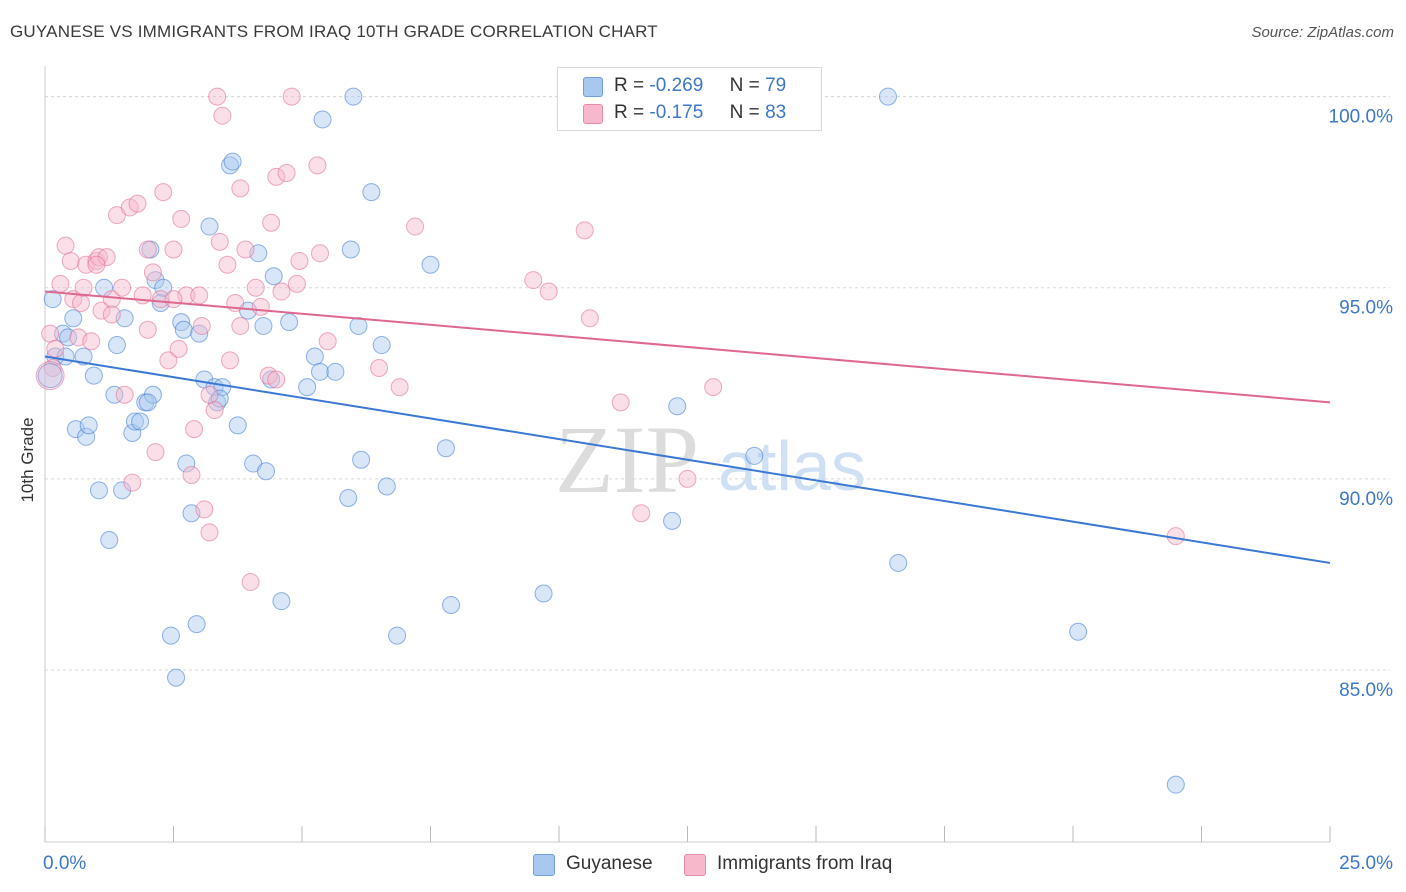 The height and width of the screenshot is (892, 1406). I want to click on stats-legend: R = -0.269 N = 79 R = -0.175 N = 83, so click(689, 99).